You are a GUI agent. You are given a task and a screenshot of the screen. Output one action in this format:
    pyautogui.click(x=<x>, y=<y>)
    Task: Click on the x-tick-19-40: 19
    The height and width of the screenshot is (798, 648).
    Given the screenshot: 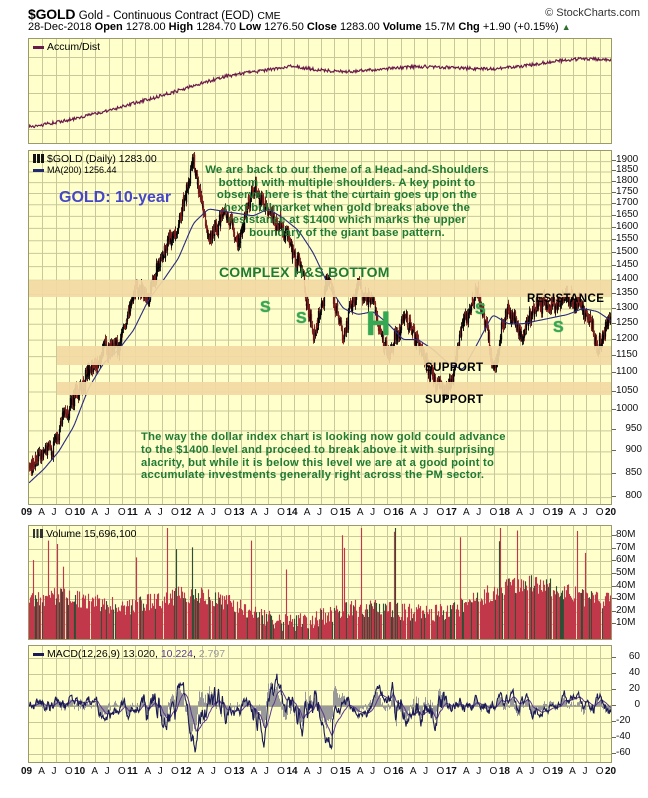 What is the action you would take?
    pyautogui.click(x=557, y=512)
    